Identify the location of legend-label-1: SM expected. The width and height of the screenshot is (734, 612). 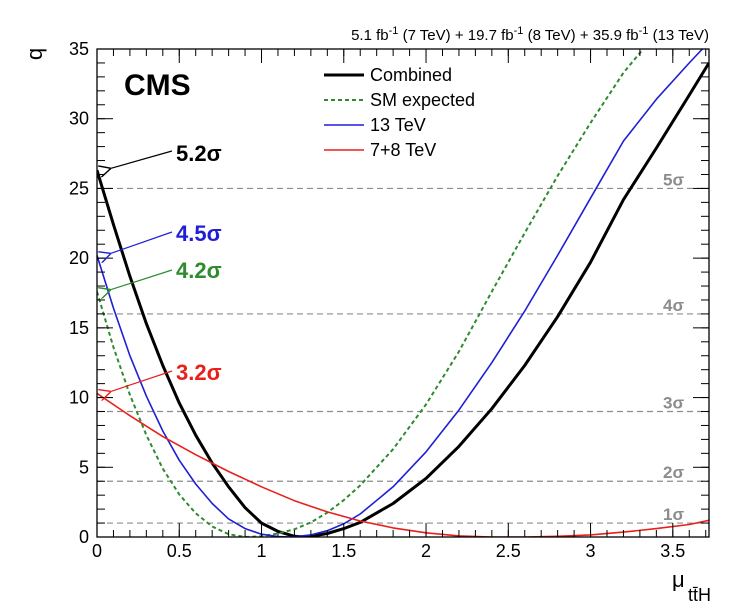
(422, 100).